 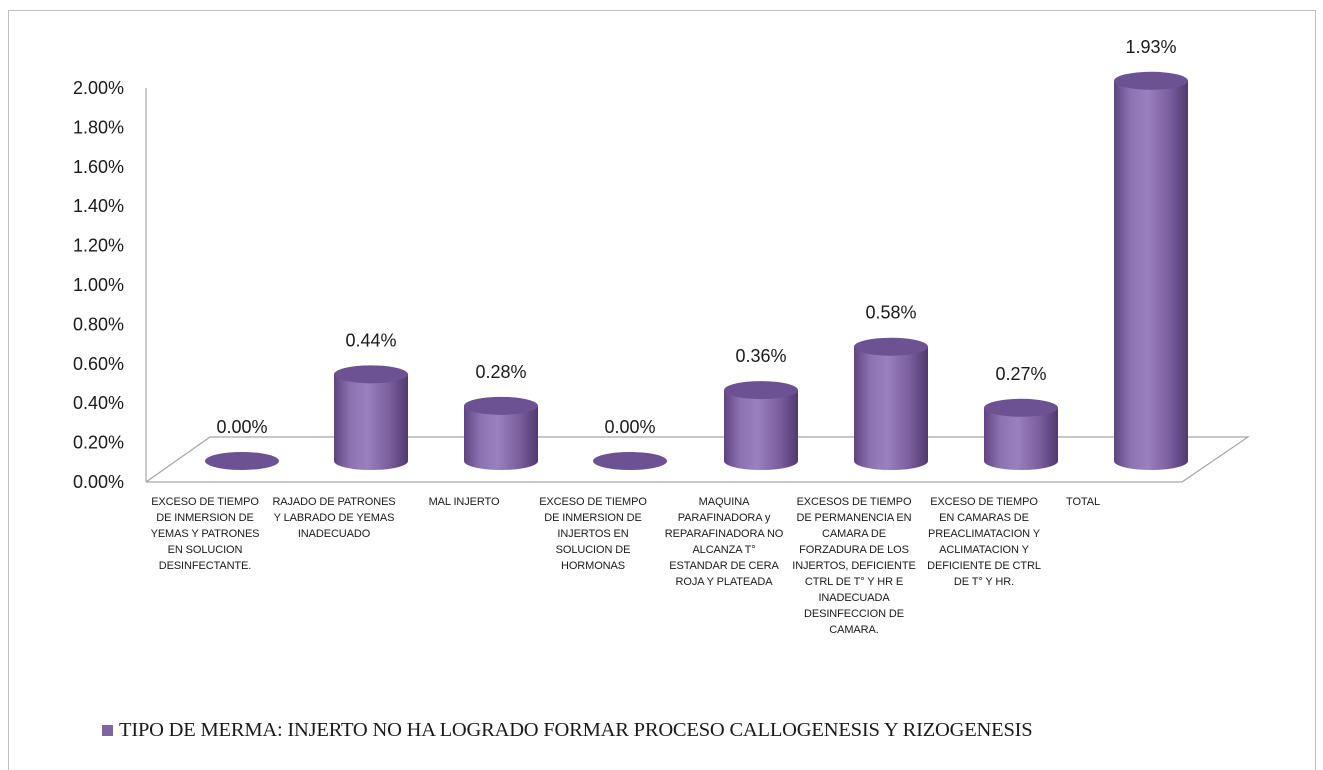 I want to click on x-category-label: MAL INJERTO, so click(x=464, y=502).